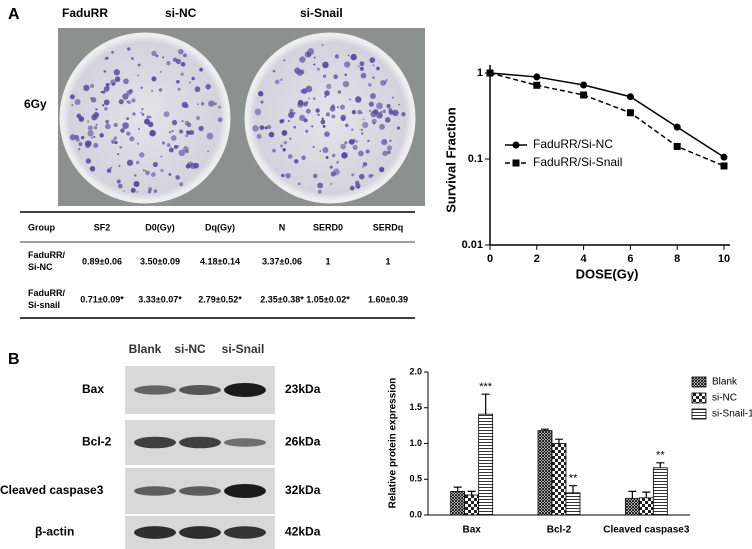  I want to click on table-header: Group, so click(41, 227).